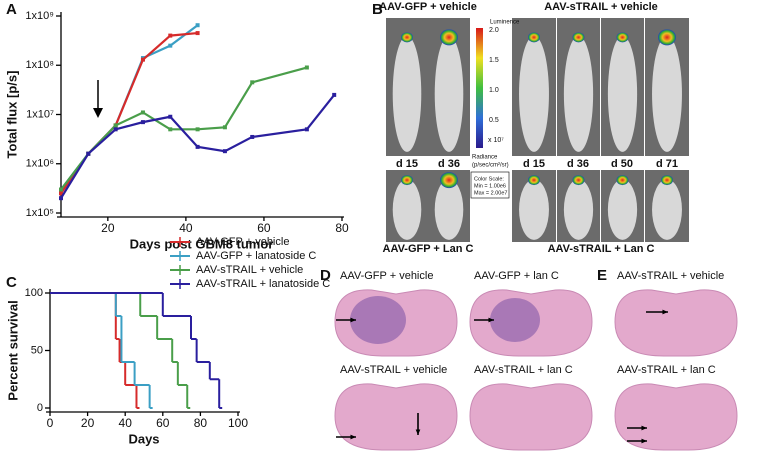 The image size is (758, 454). Describe the element at coordinates (238, 423) in the screenshot. I see `x-tick-label: 100` at that location.